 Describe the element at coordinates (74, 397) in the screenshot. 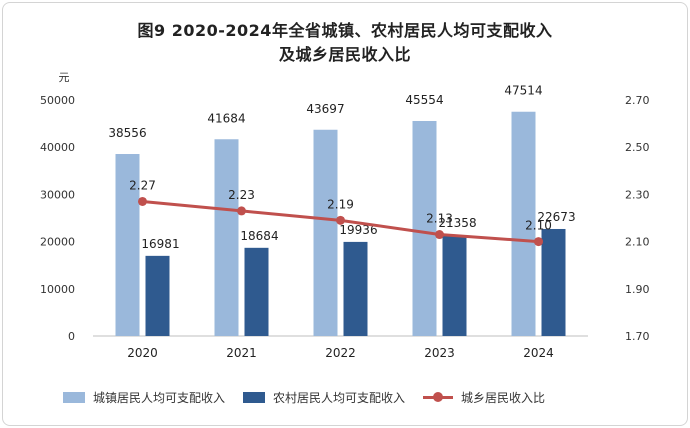

I see `legend-swatch-urban` at that location.